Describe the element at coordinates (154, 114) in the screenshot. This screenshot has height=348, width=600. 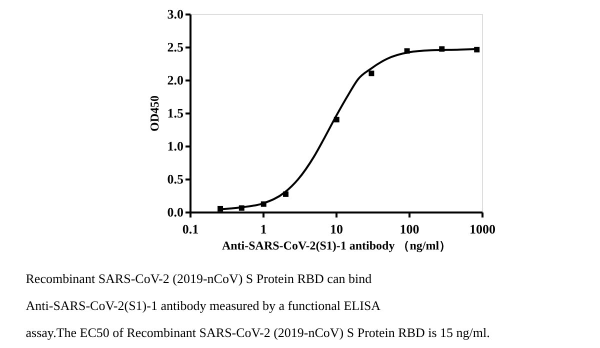
I see `y-axis-title: OD450` at that location.